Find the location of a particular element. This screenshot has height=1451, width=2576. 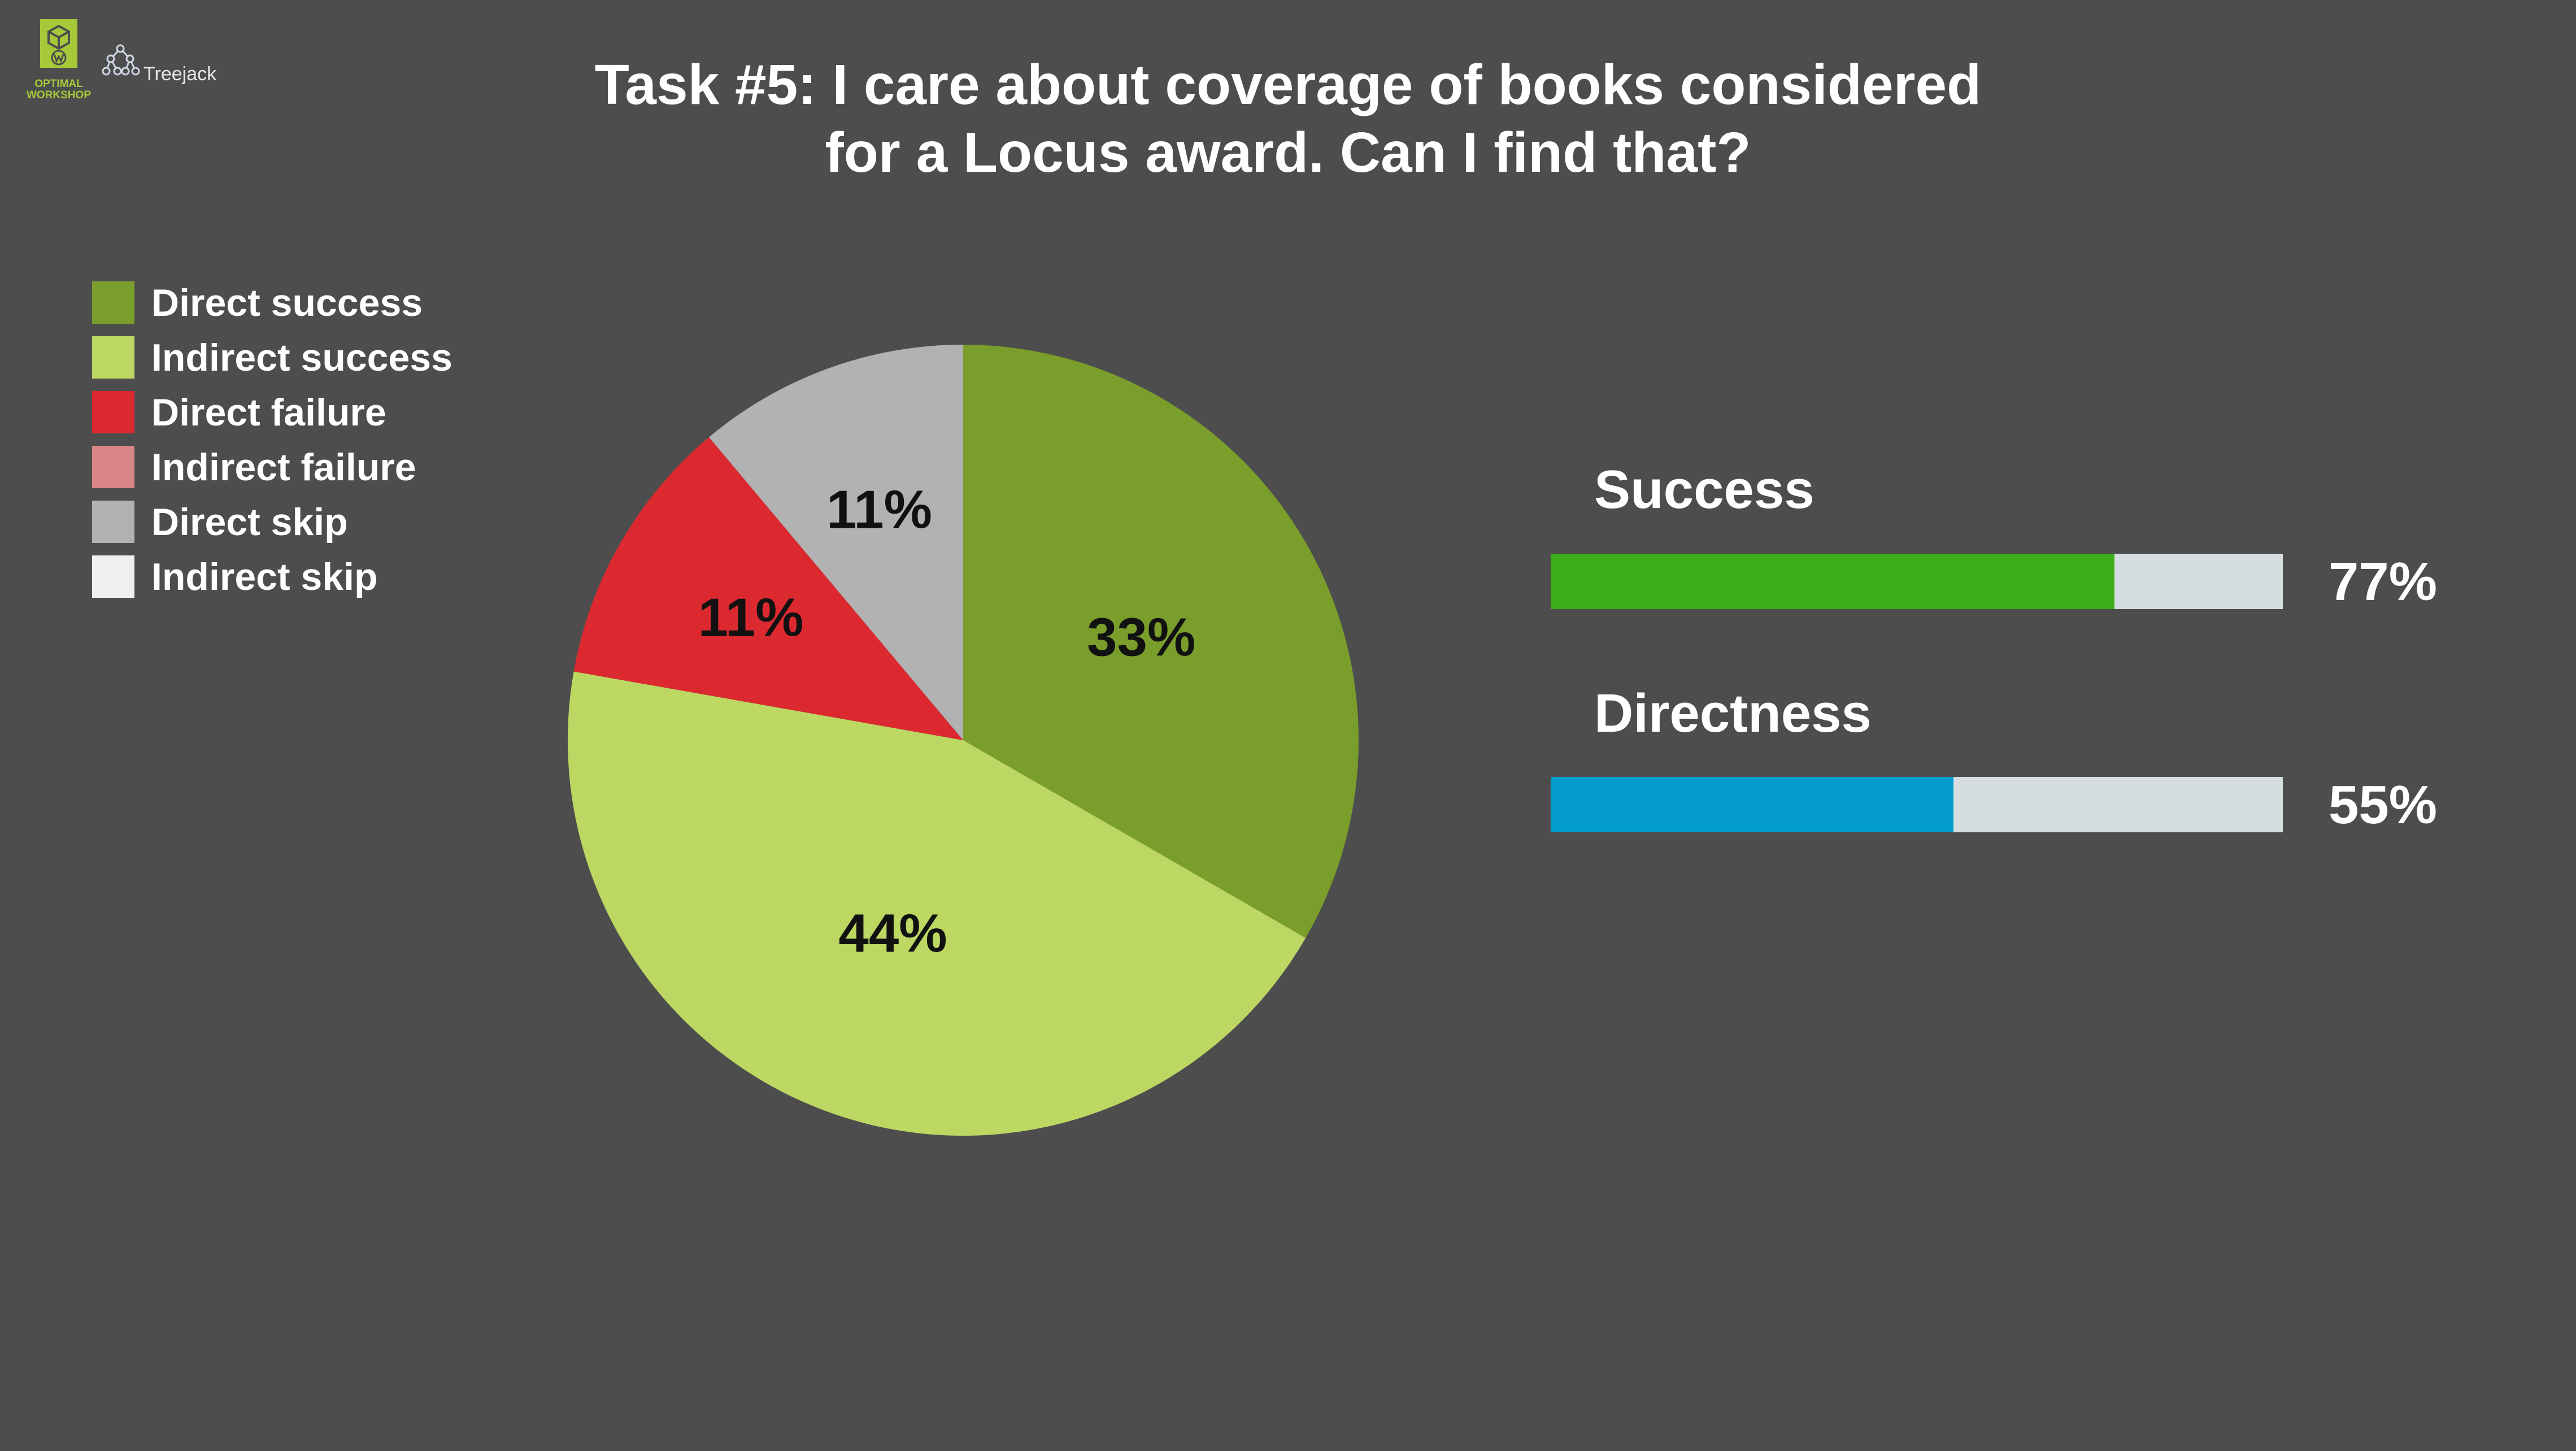

pie-slice-indirect-success is located at coordinates (936, 904).